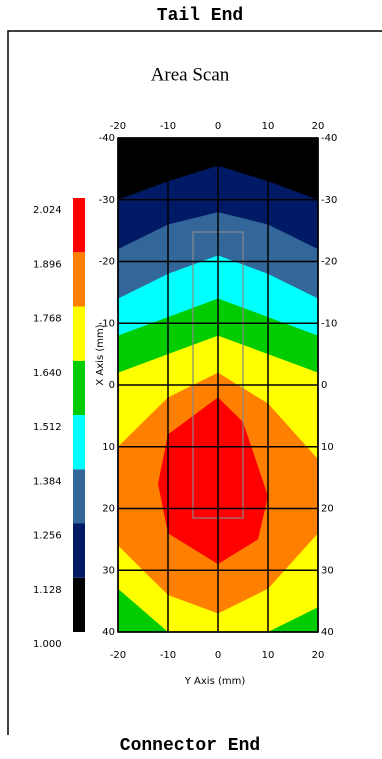 The height and width of the screenshot is (759, 382). I want to click on y-axis-label: X Axis (mm), so click(100, 354).